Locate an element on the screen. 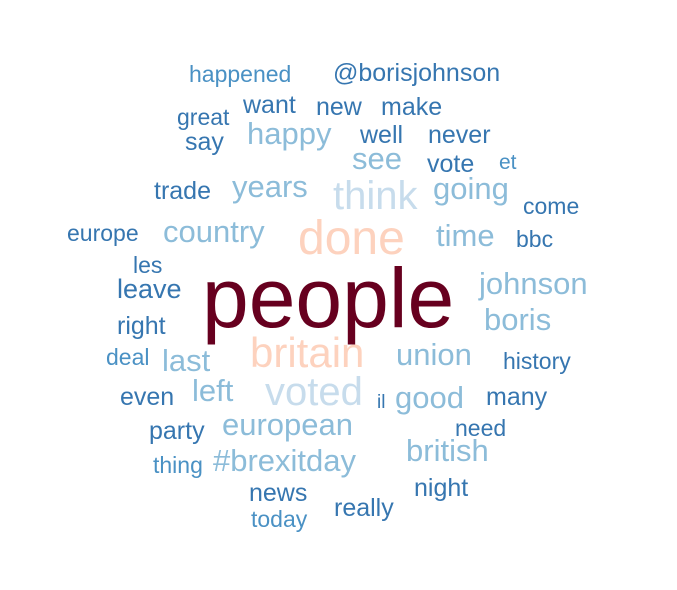 This screenshot has height=590, width=677. cloud-word-think: think is located at coordinates (375, 196).